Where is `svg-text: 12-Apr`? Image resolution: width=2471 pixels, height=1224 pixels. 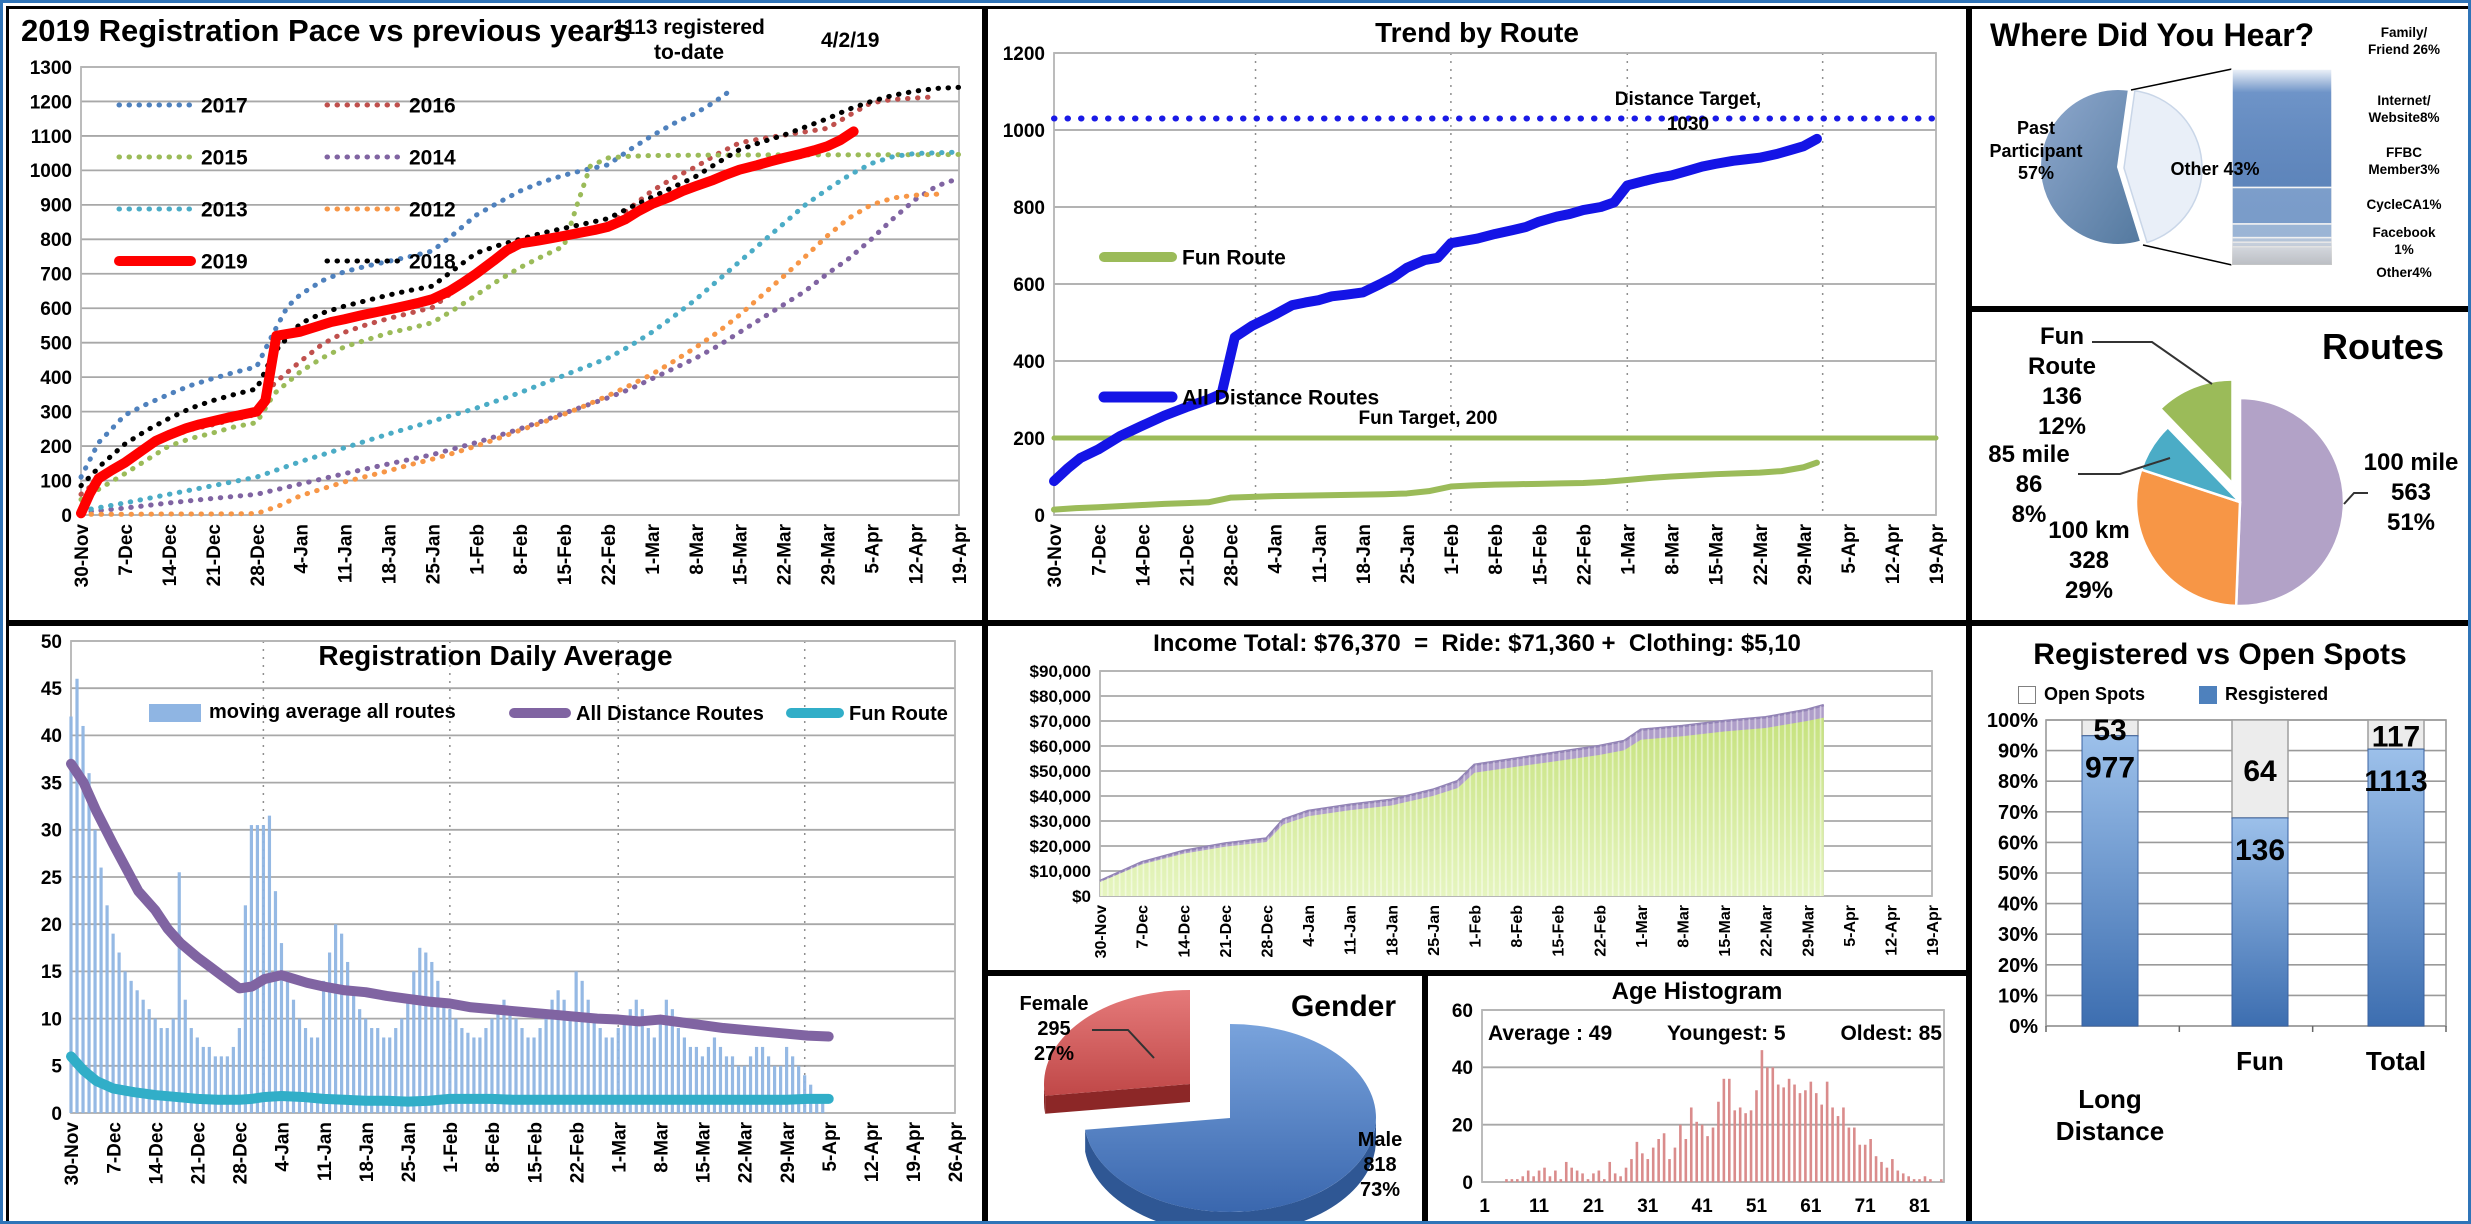 svg-text: 12-Apr is located at coordinates (1893, 553).